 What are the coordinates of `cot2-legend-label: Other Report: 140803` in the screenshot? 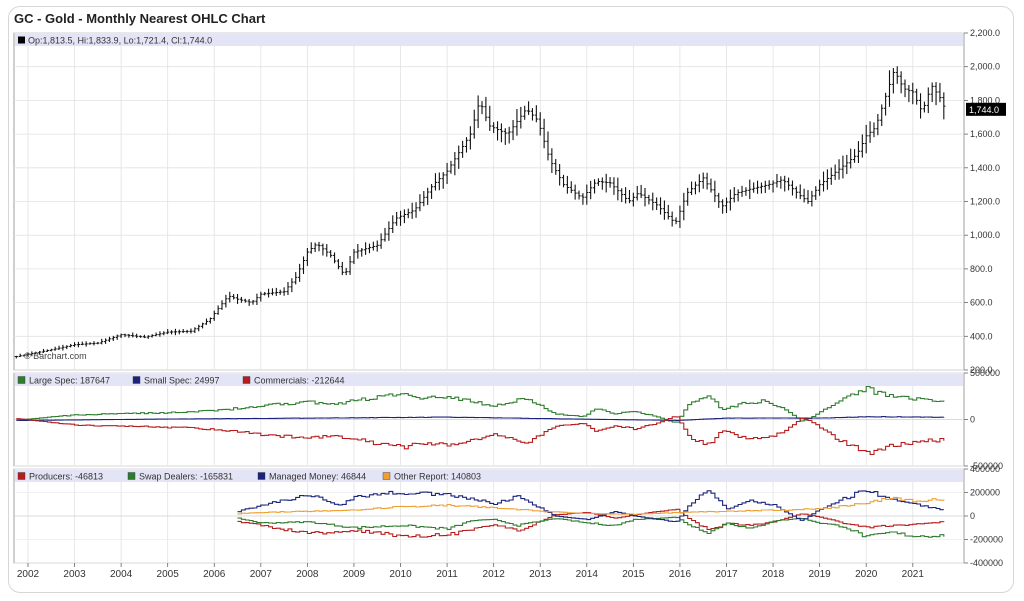 It's located at (437, 477).